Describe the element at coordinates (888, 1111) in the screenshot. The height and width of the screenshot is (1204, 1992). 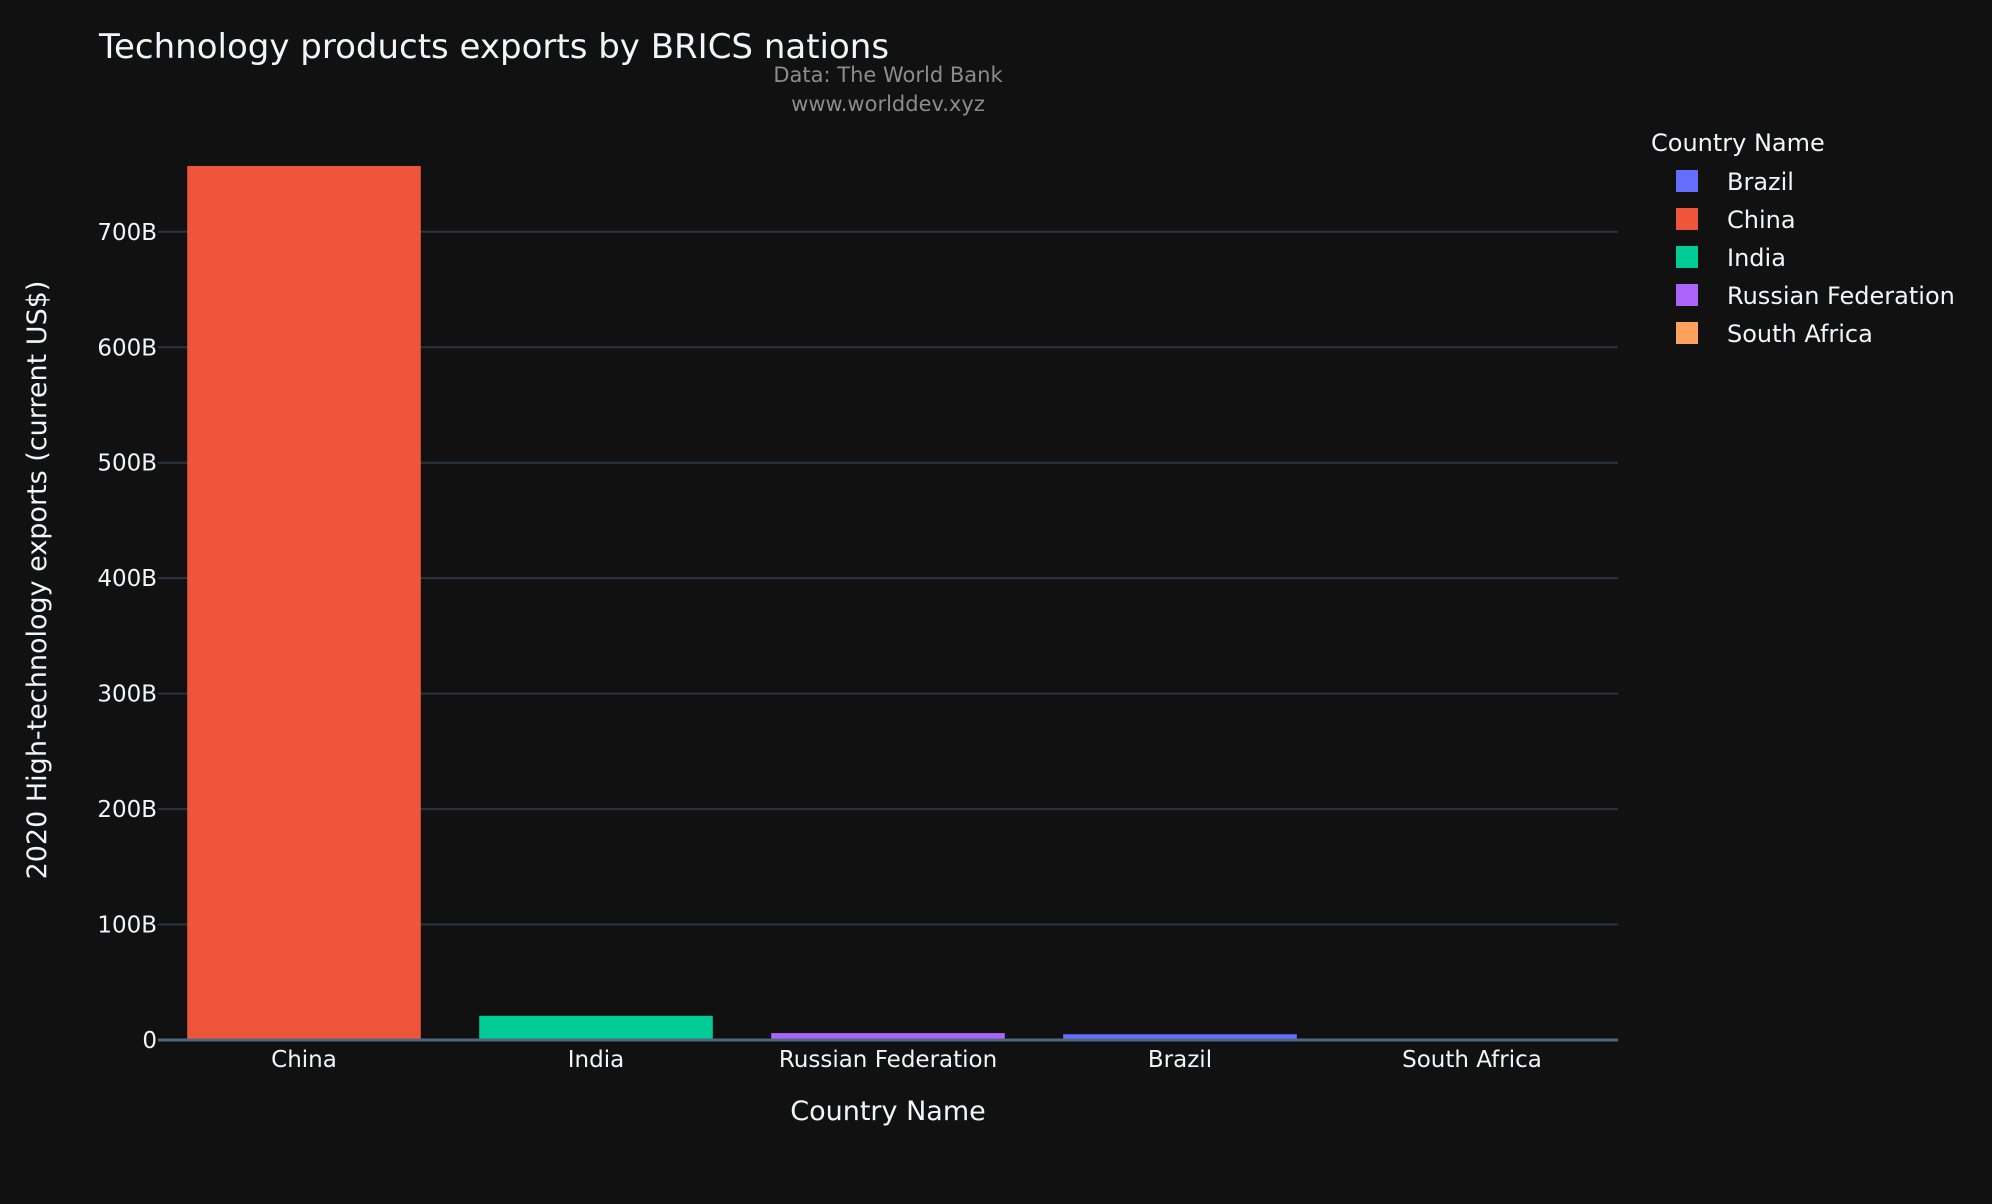
I see `x-axis-title: Country Name` at that location.